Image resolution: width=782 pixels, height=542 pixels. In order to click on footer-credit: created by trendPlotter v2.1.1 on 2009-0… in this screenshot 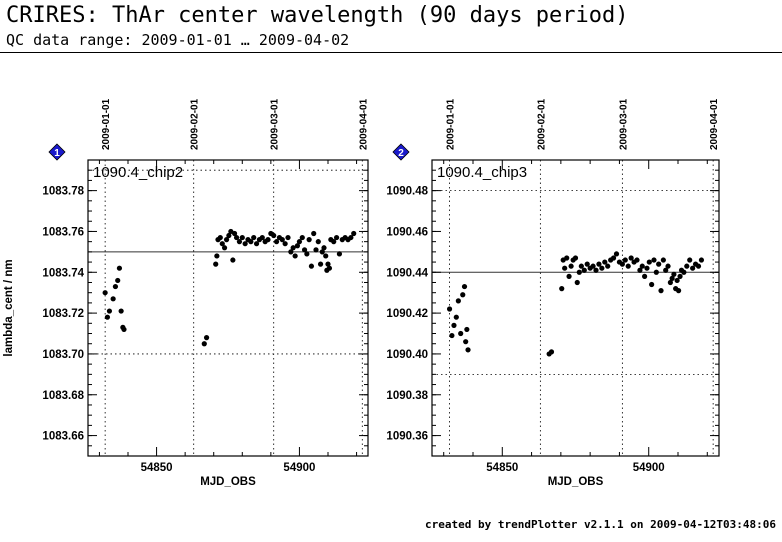, I will do `click(600, 524)`.